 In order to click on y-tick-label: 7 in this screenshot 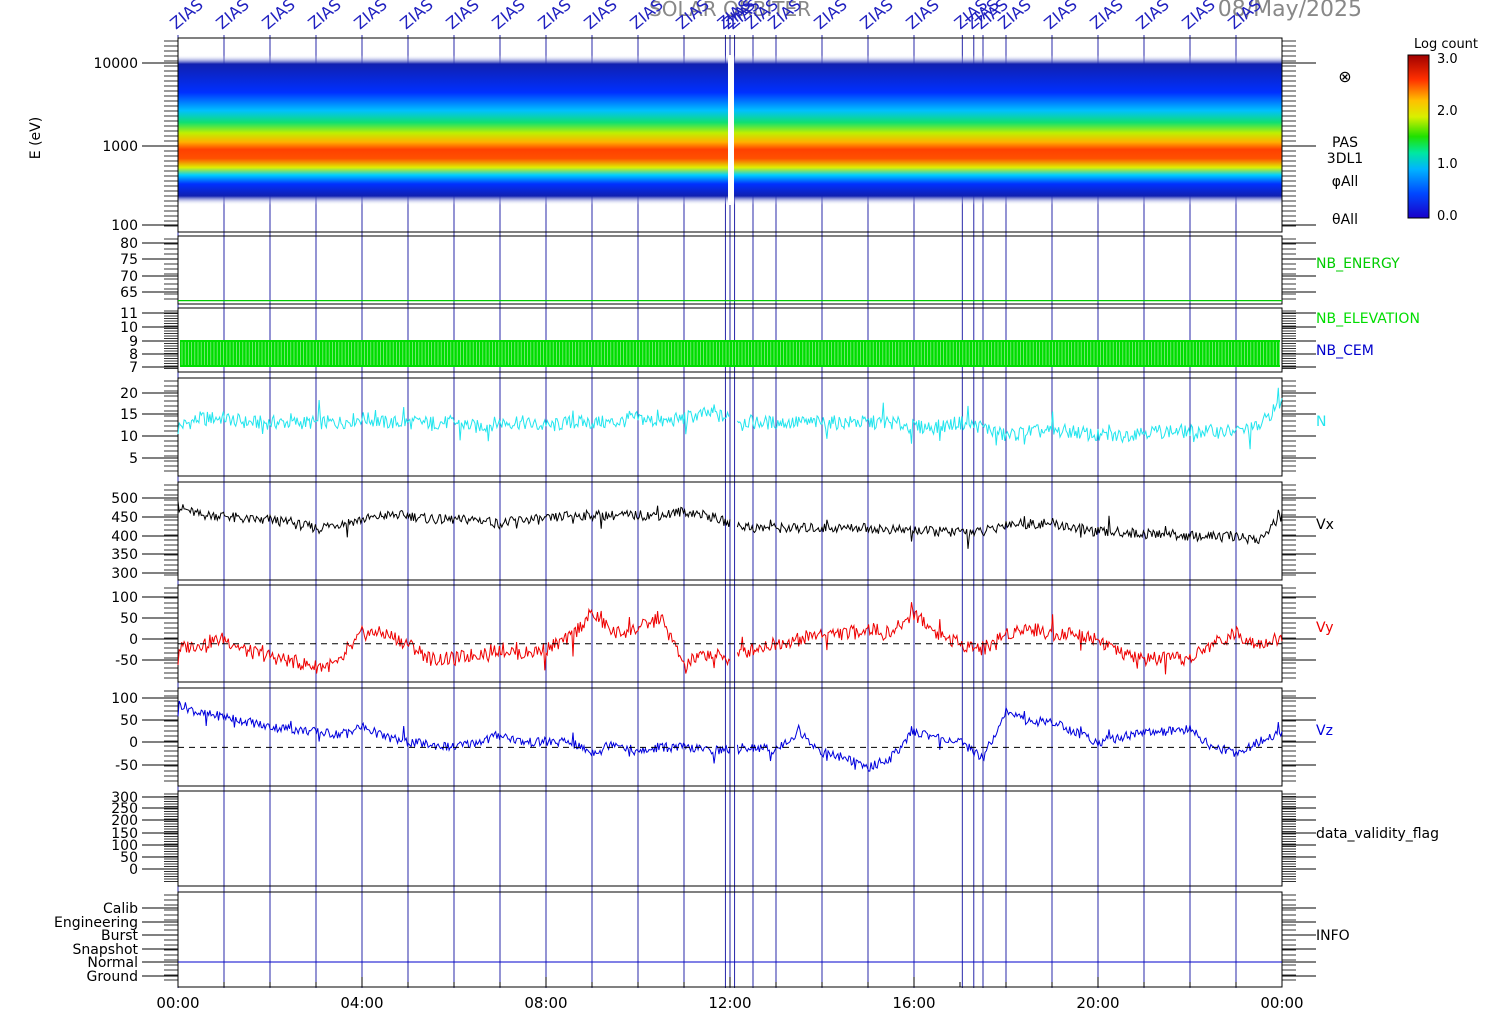, I will do `click(133, 368)`.